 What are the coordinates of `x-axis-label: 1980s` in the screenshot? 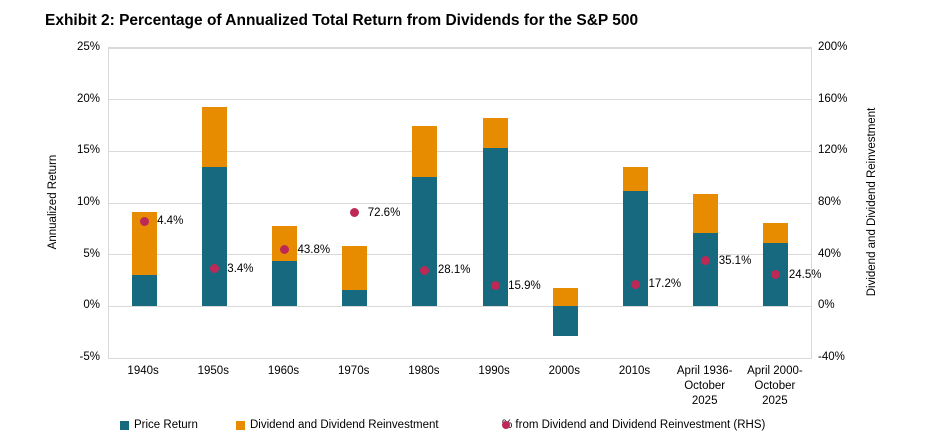 It's located at (424, 371).